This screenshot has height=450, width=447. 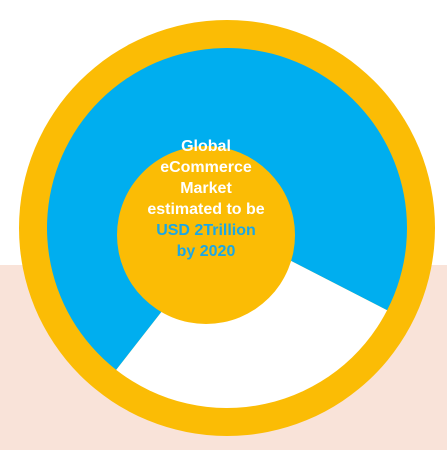 I want to click on center-label-line-6: by 2020, so click(x=206, y=251).